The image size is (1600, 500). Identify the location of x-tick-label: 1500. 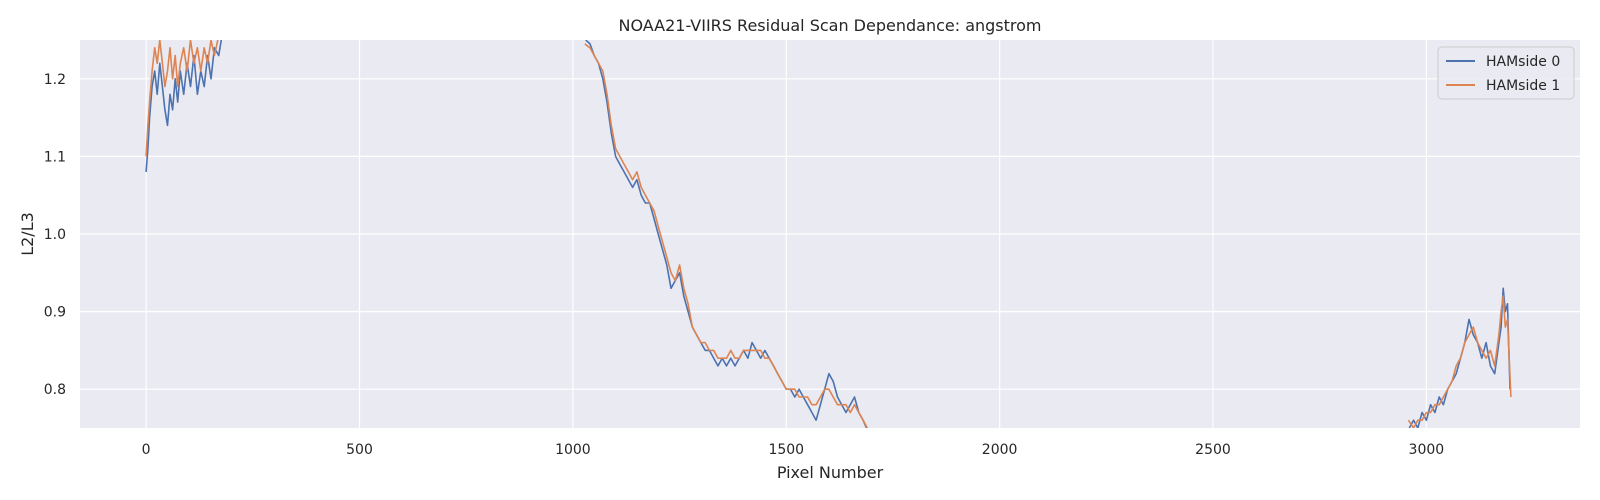
(786, 450).